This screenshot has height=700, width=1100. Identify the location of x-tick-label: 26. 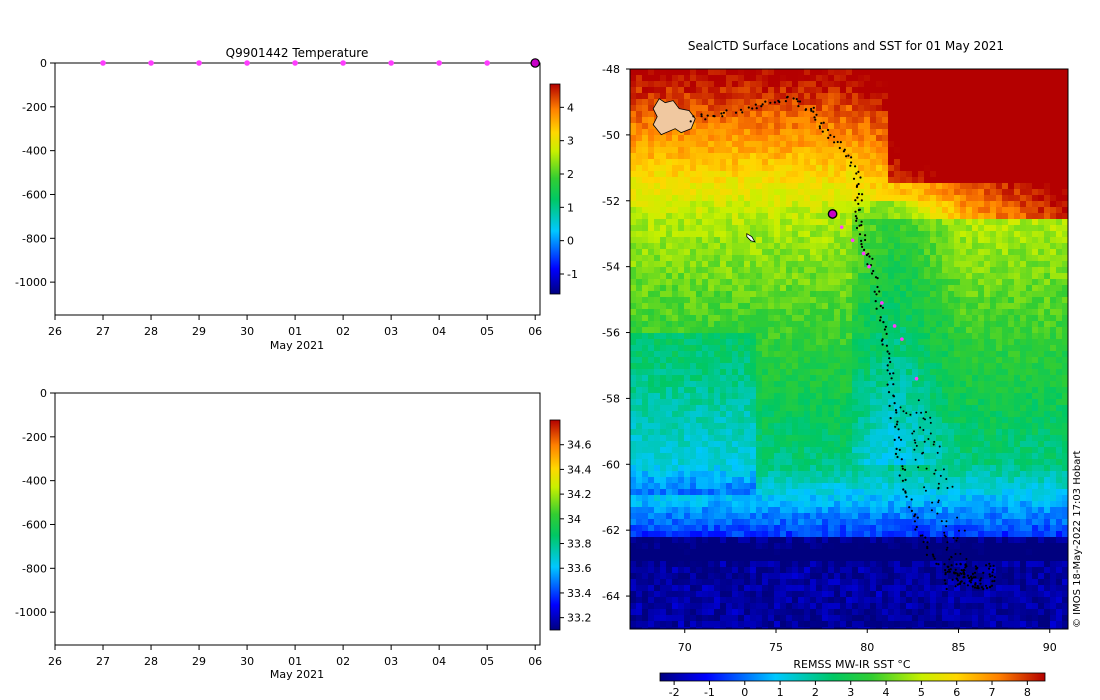
(55, 661).